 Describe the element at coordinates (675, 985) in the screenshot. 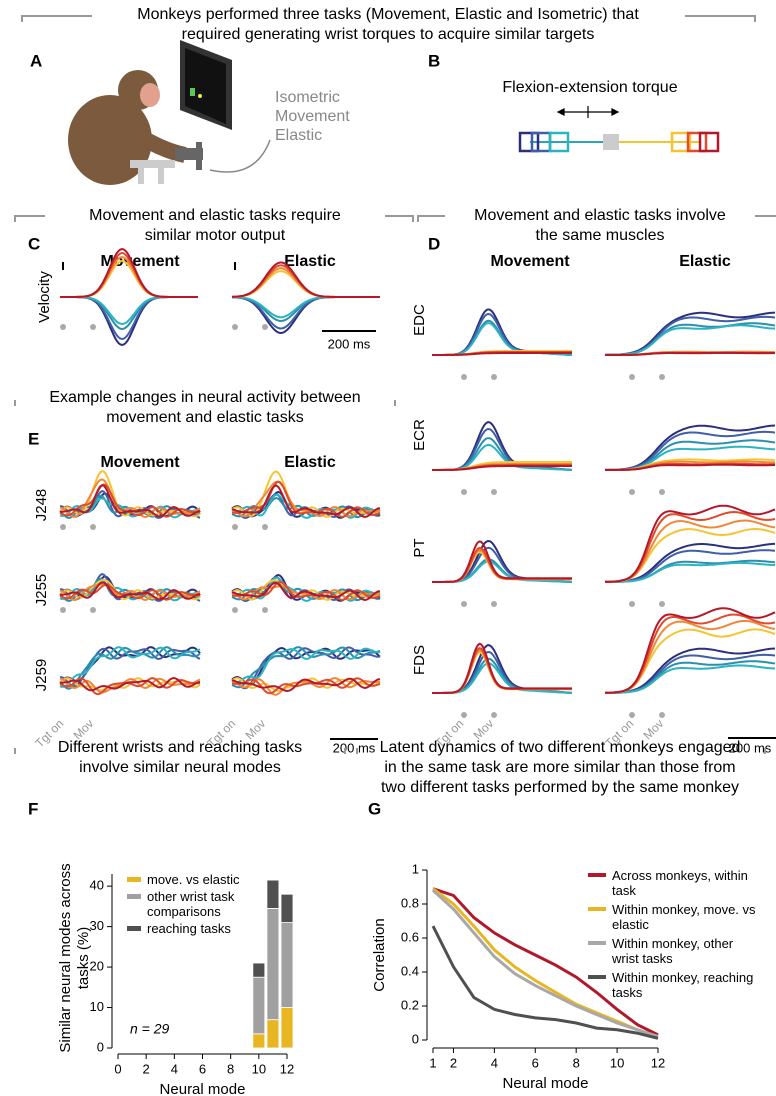

I see `legend-item: Within monkey, reaching tasks` at that location.